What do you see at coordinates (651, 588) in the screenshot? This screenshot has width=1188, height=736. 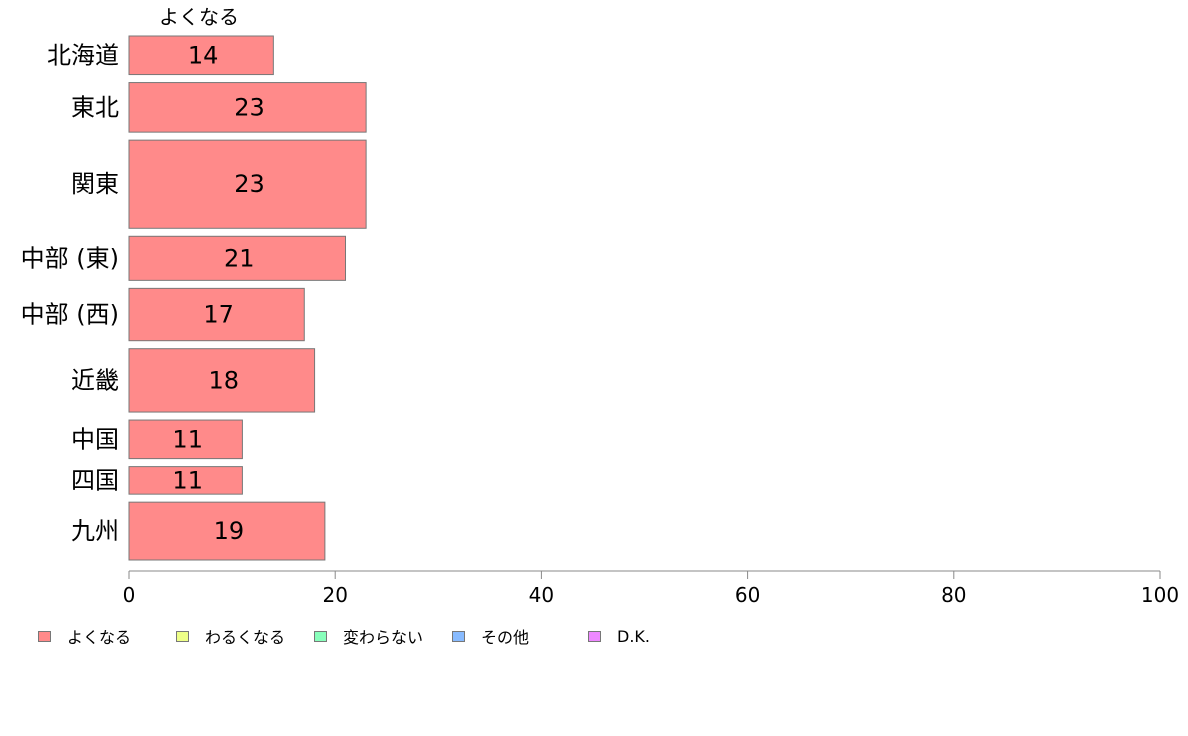 I see `x-axis: 0 20 40 60 80 100` at bounding box center [651, 588].